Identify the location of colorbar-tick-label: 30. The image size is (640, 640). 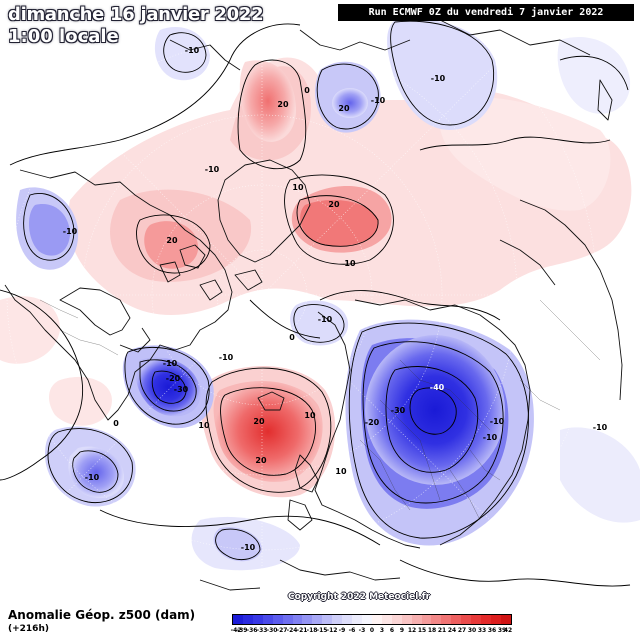
(472, 630).